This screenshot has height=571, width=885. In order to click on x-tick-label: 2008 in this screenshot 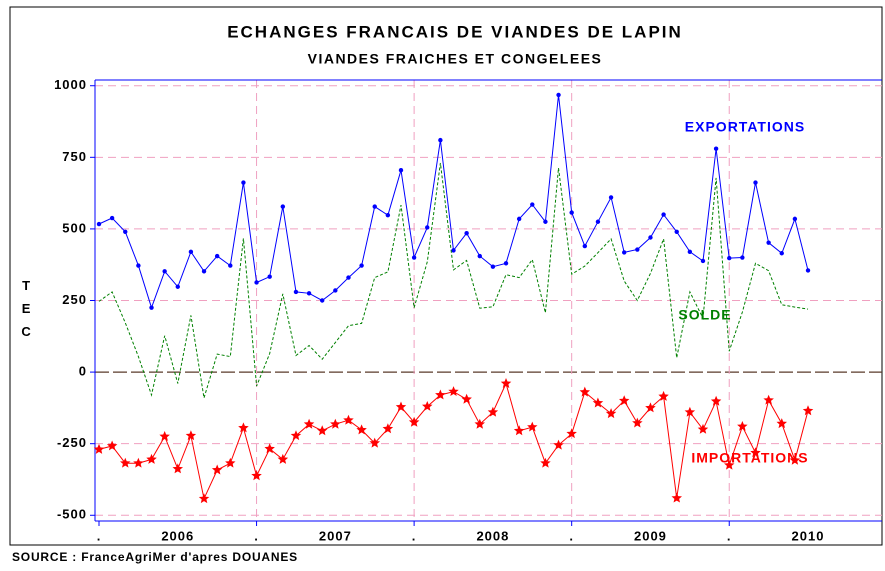, I will do `click(492, 535)`.